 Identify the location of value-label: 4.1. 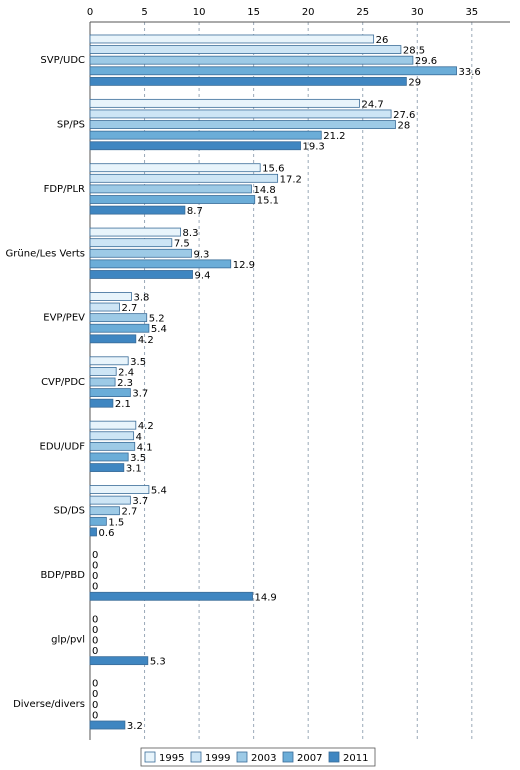
(145, 447).